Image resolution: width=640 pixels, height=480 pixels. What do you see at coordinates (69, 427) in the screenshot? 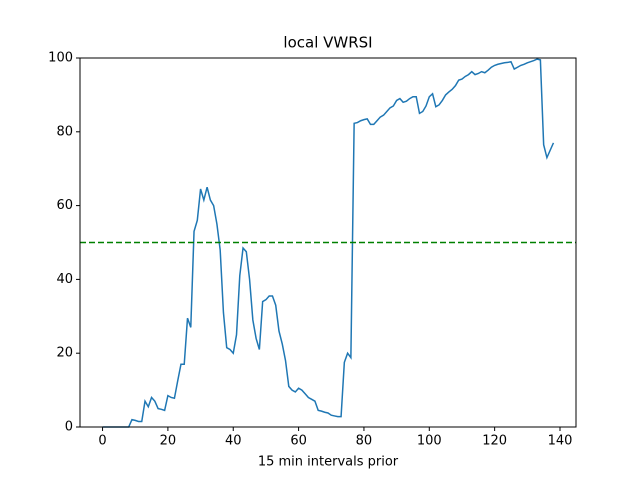
I see `y-tick-label: 0` at bounding box center [69, 427].